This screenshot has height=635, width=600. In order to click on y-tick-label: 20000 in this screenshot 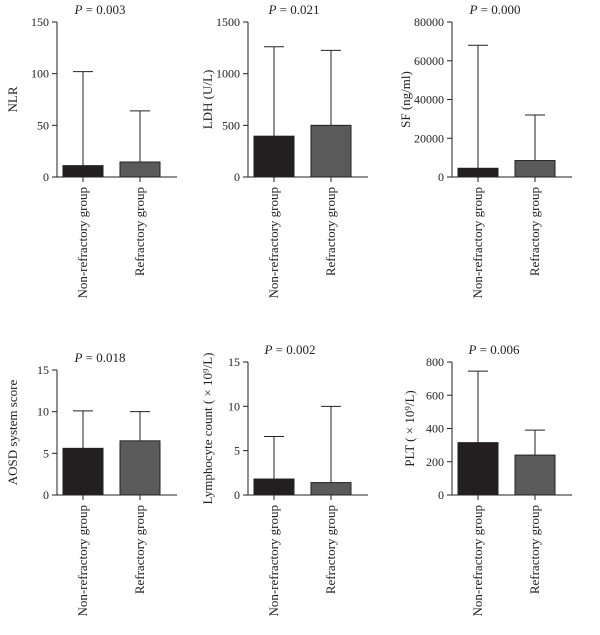, I will do `click(429, 138)`.